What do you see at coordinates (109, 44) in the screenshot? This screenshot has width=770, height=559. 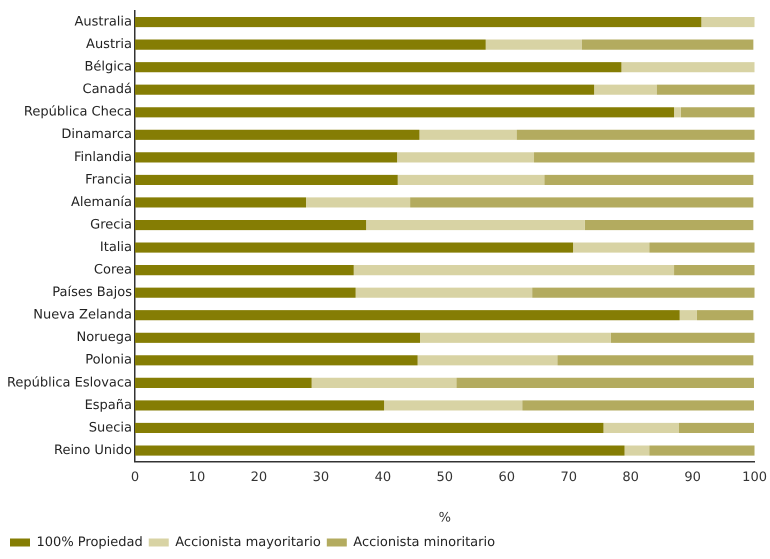 I see `y-tick-label: Austria` at bounding box center [109, 44].